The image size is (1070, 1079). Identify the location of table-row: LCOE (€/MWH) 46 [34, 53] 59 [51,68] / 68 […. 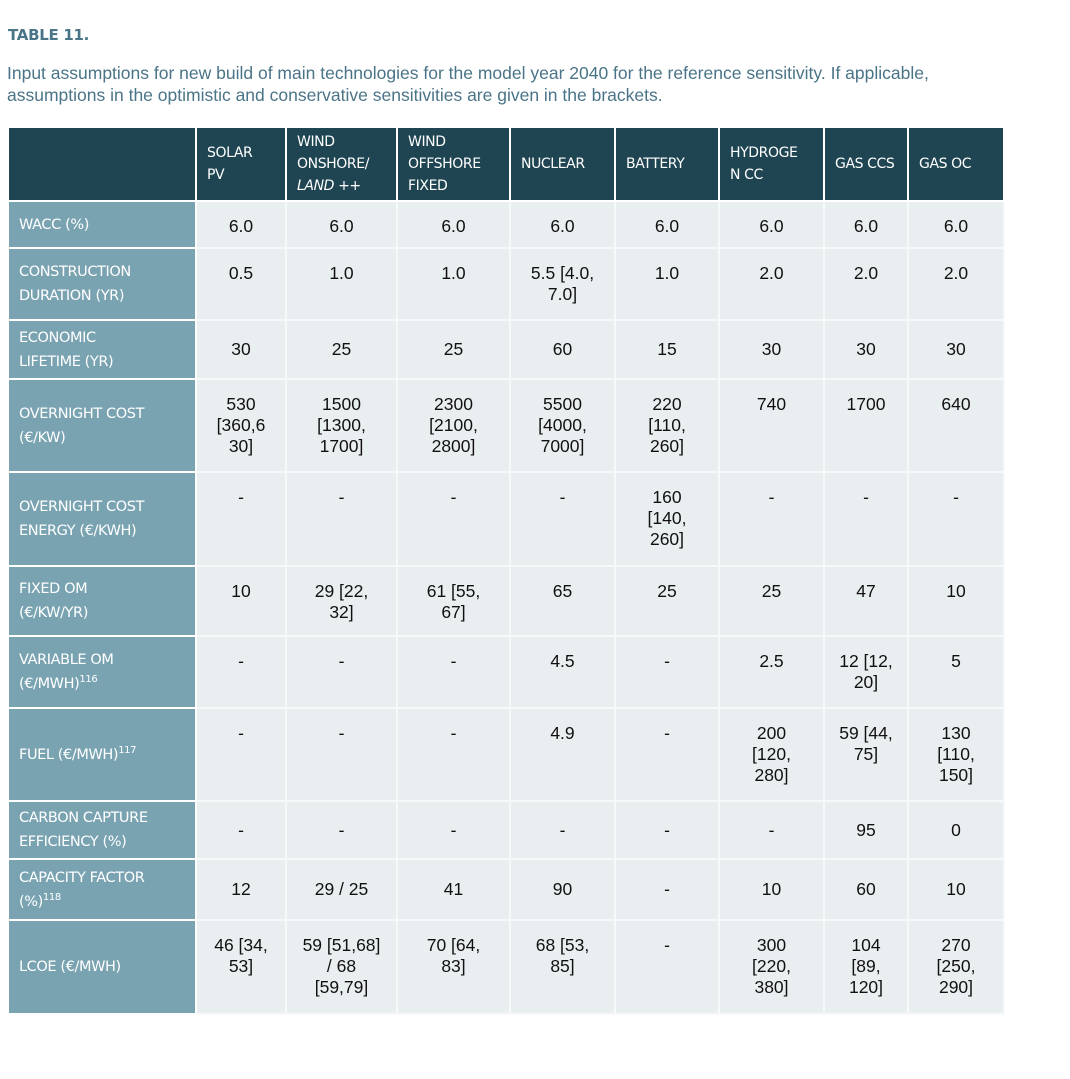
(506, 967).